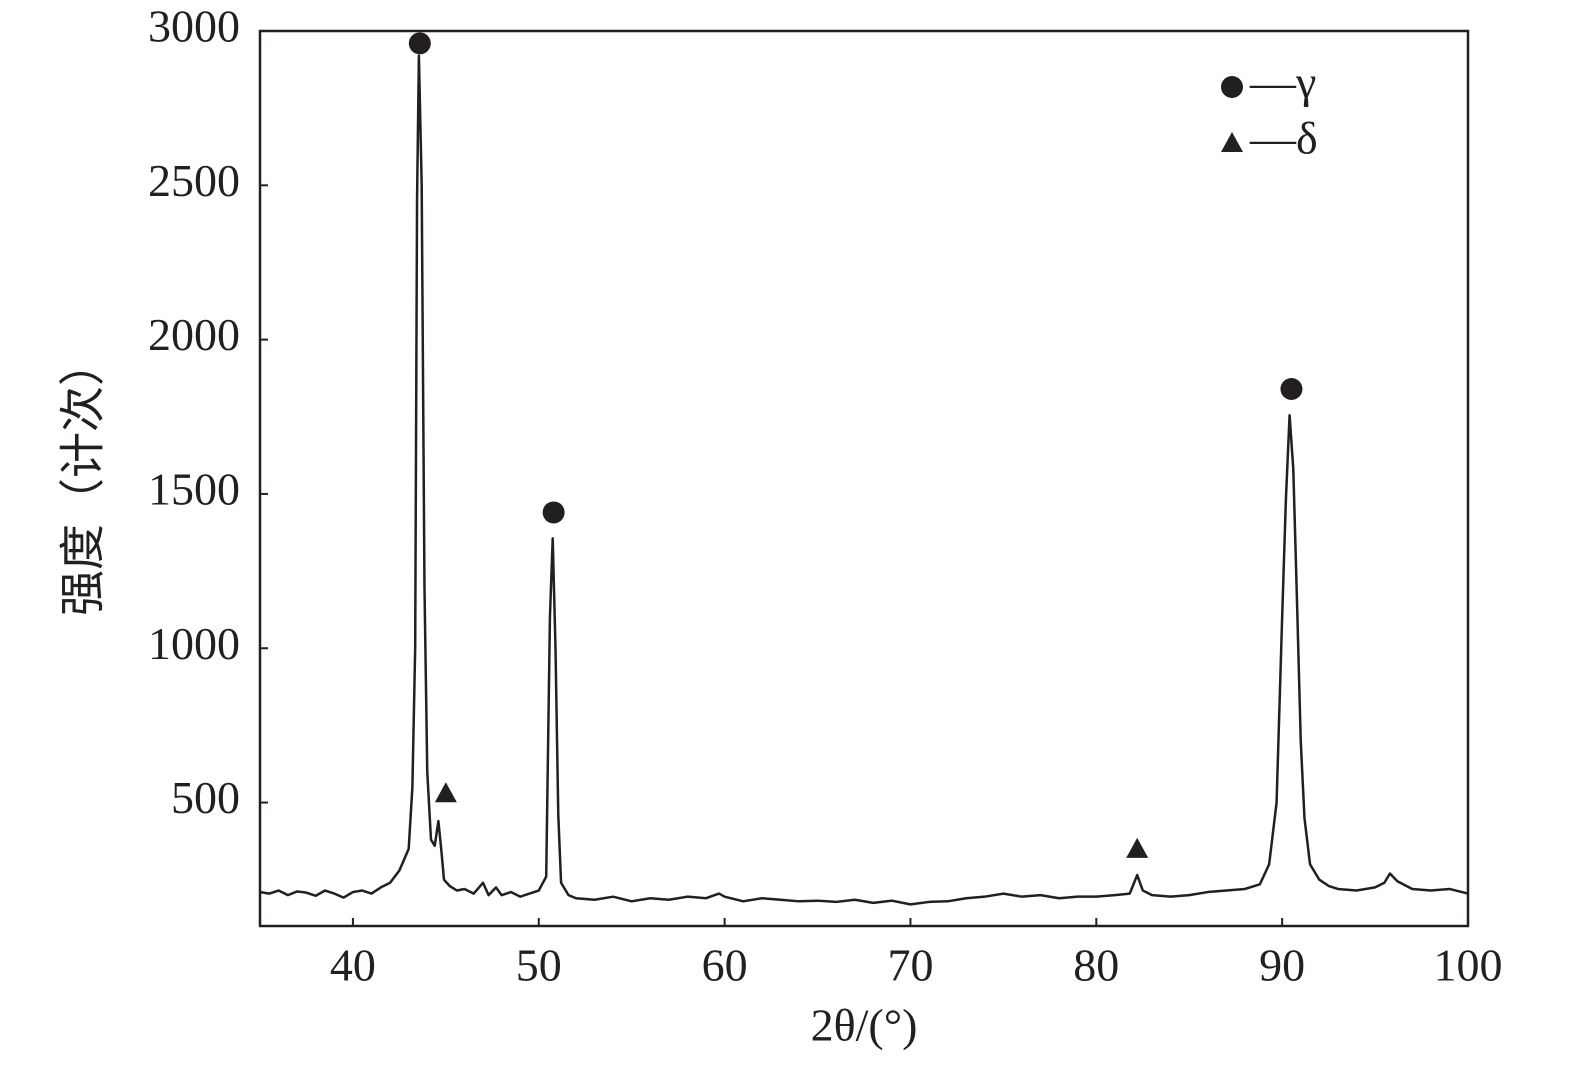  Describe the element at coordinates (910, 965) in the screenshot. I see `x-tick-label: 70` at that location.